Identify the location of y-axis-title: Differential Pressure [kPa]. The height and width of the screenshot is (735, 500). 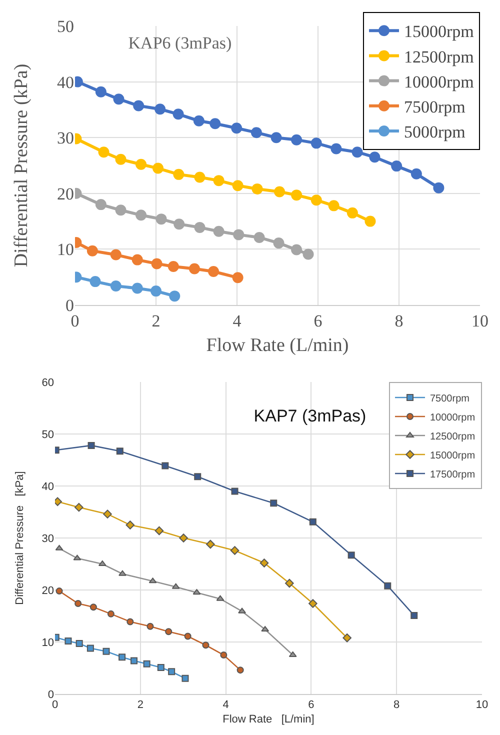
(20, 538).